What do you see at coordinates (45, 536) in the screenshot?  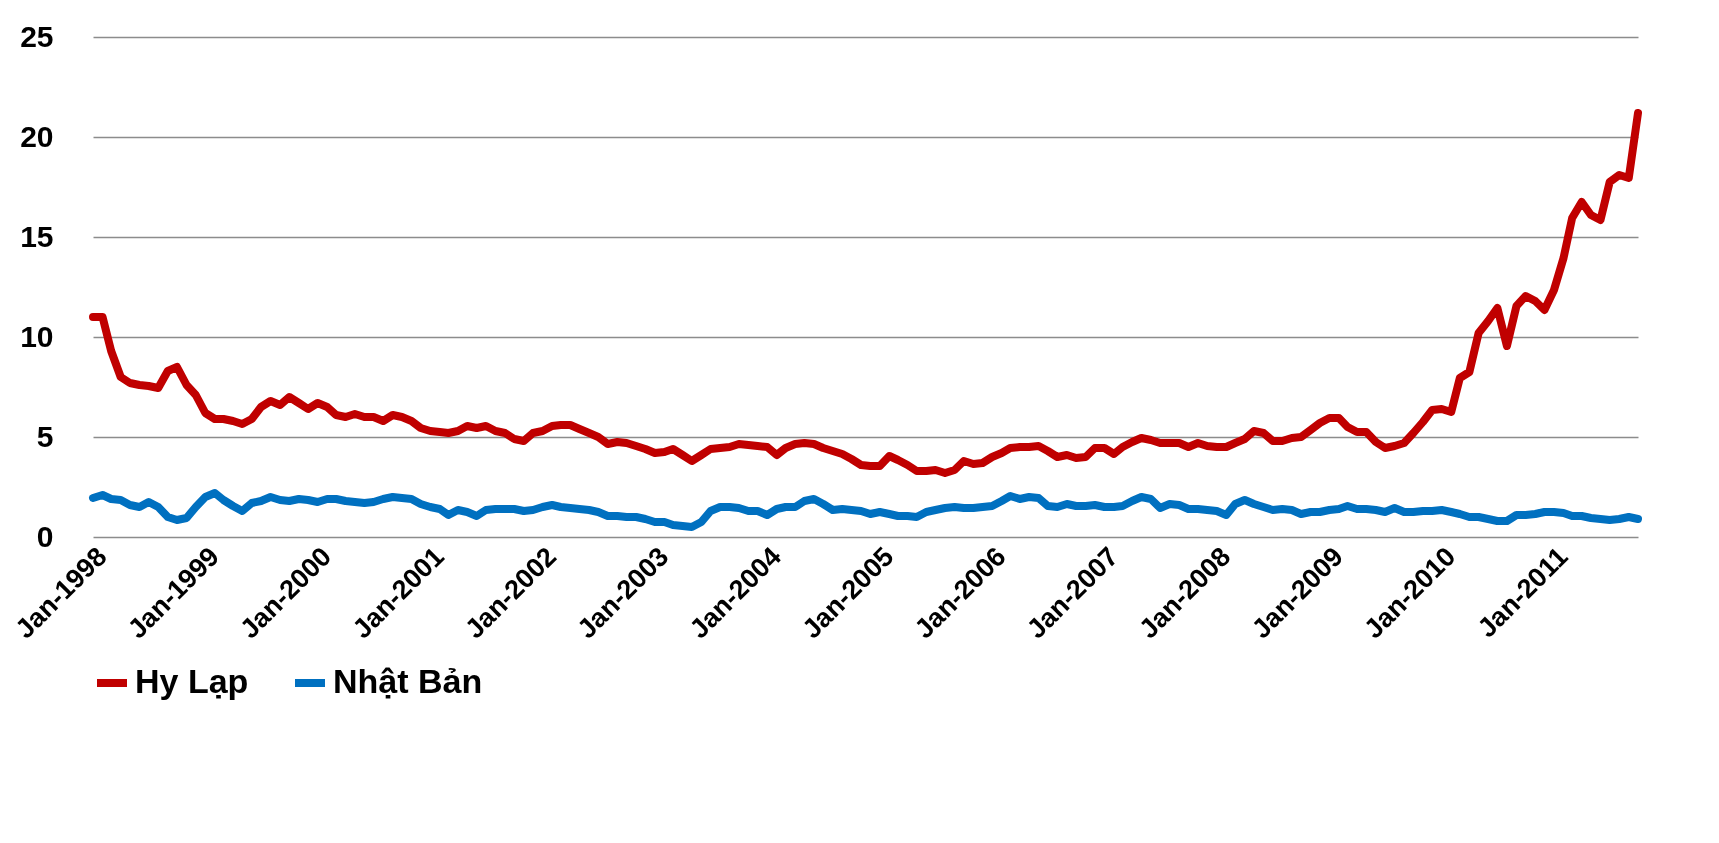 I see `y-tick-label: 0` at bounding box center [45, 536].